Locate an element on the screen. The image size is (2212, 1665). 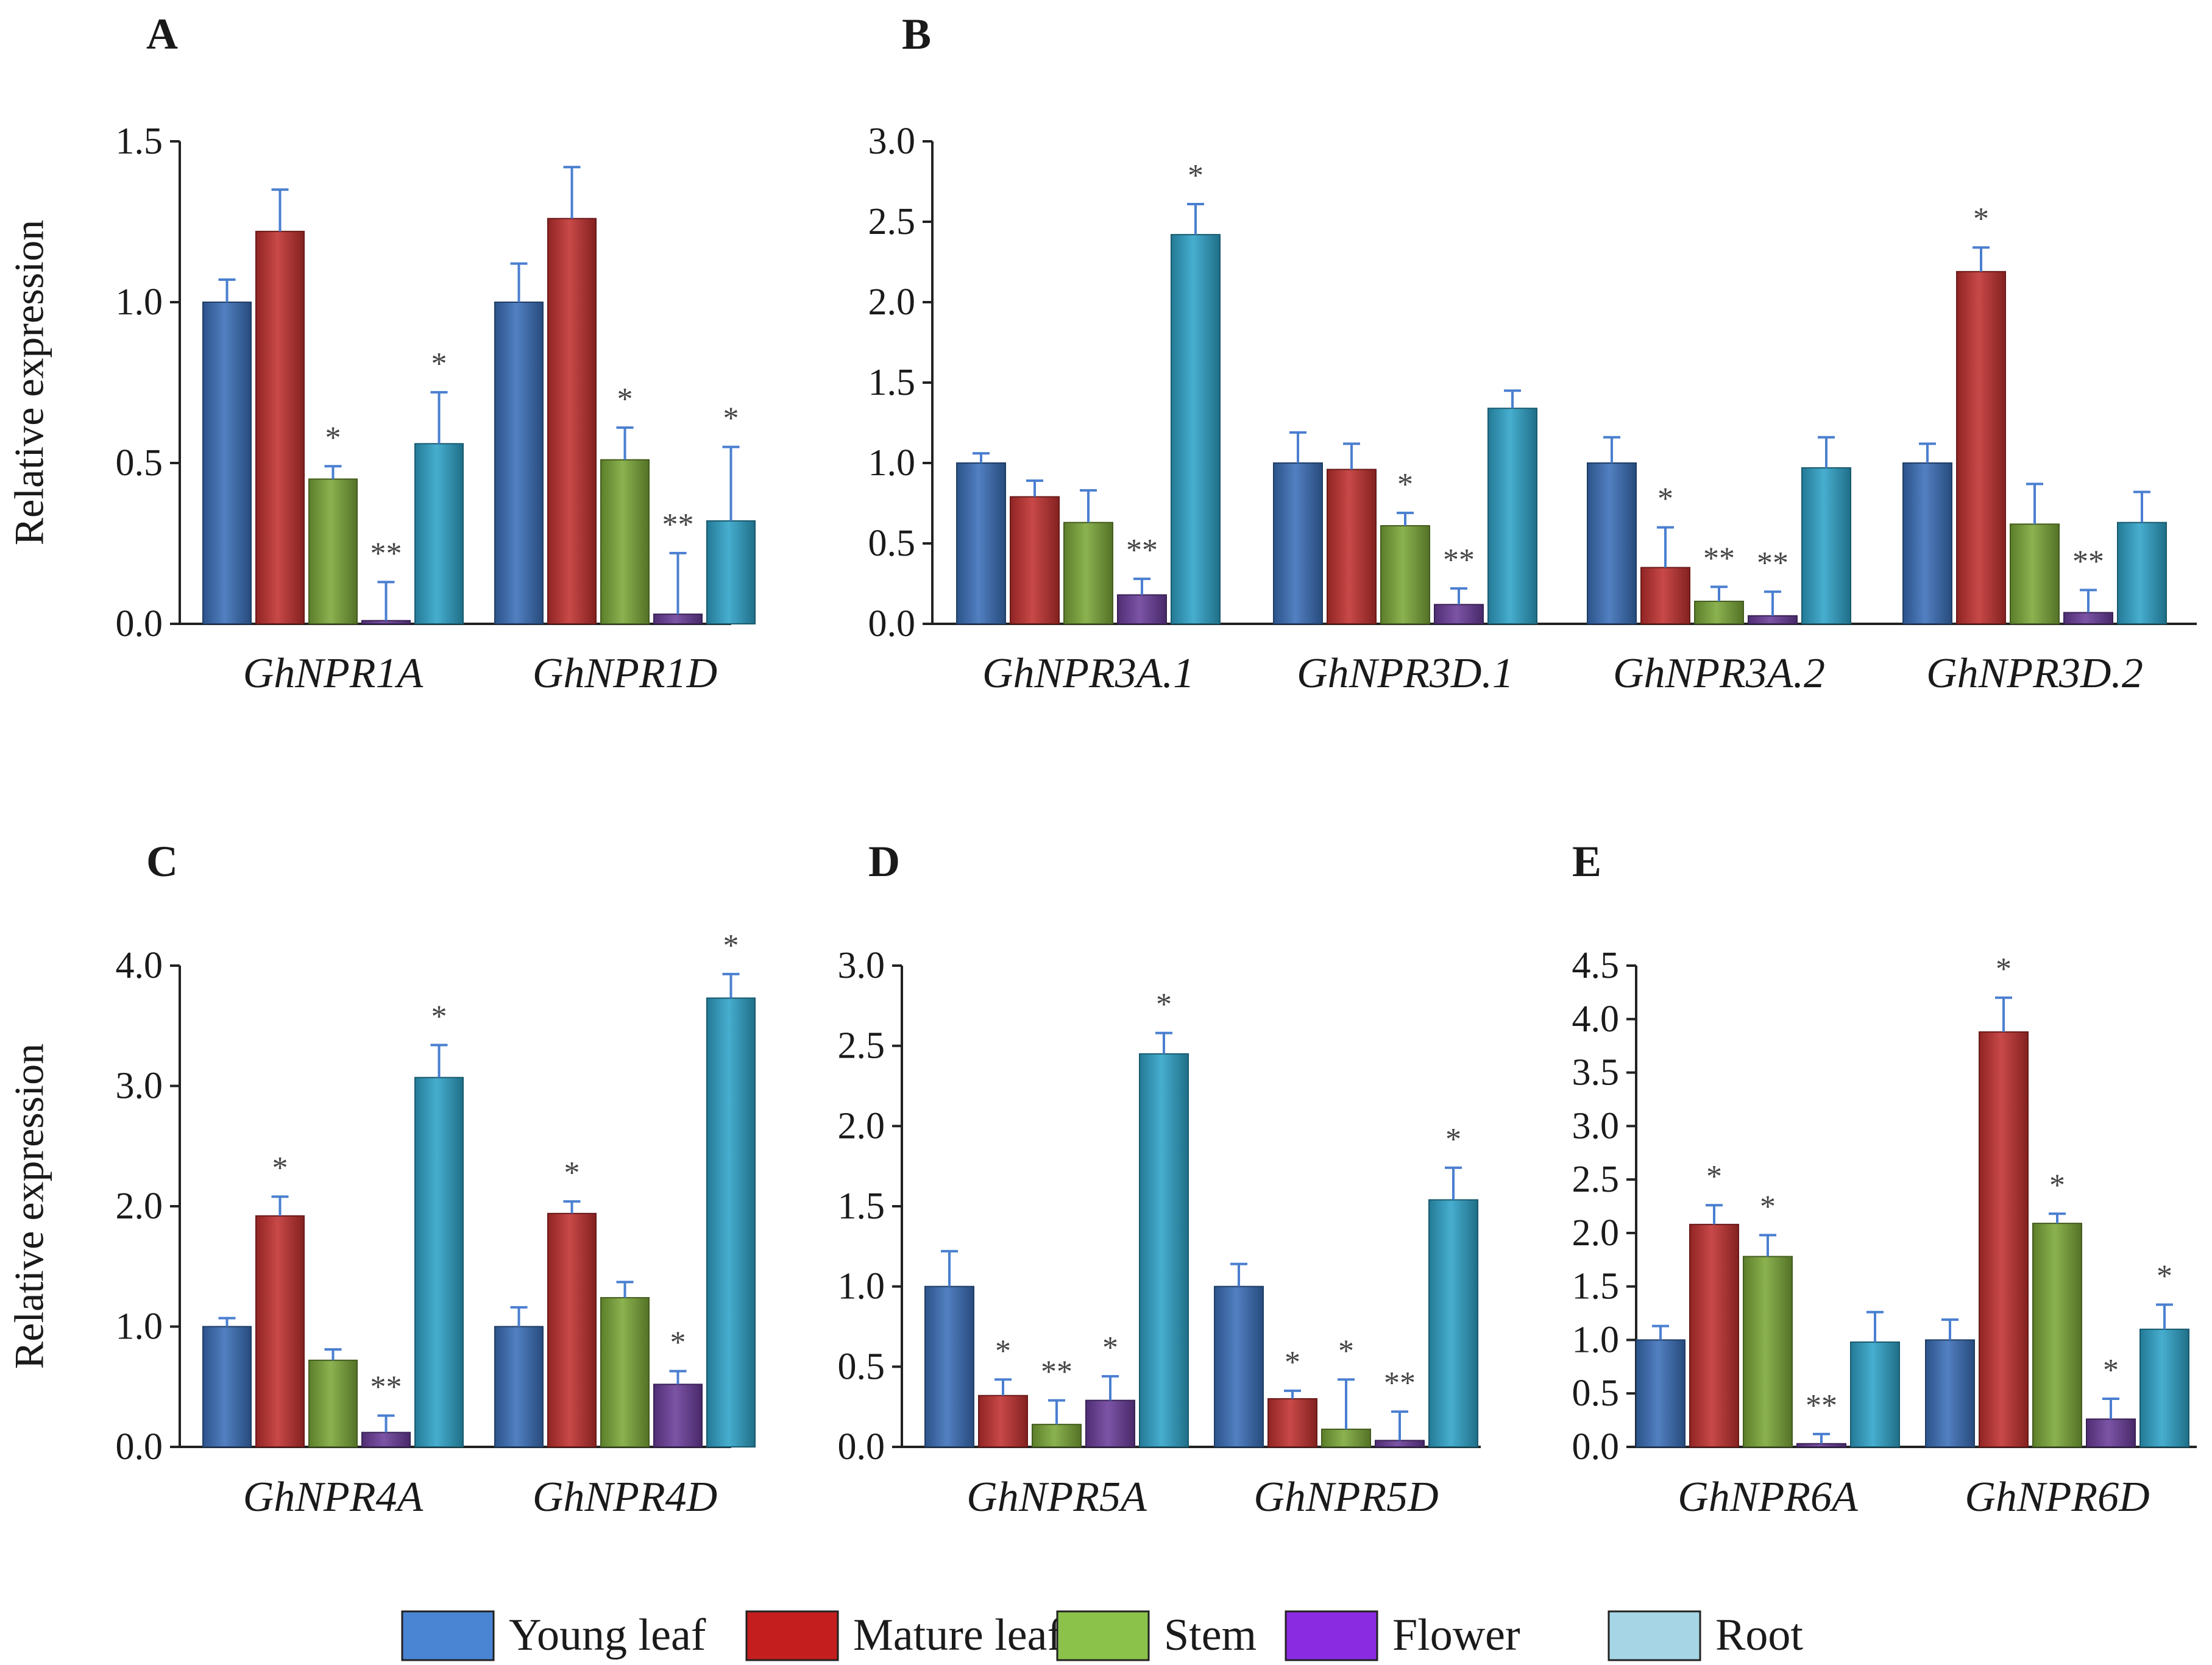
category-label: GhNPR6D is located at coordinates (2057, 1497).